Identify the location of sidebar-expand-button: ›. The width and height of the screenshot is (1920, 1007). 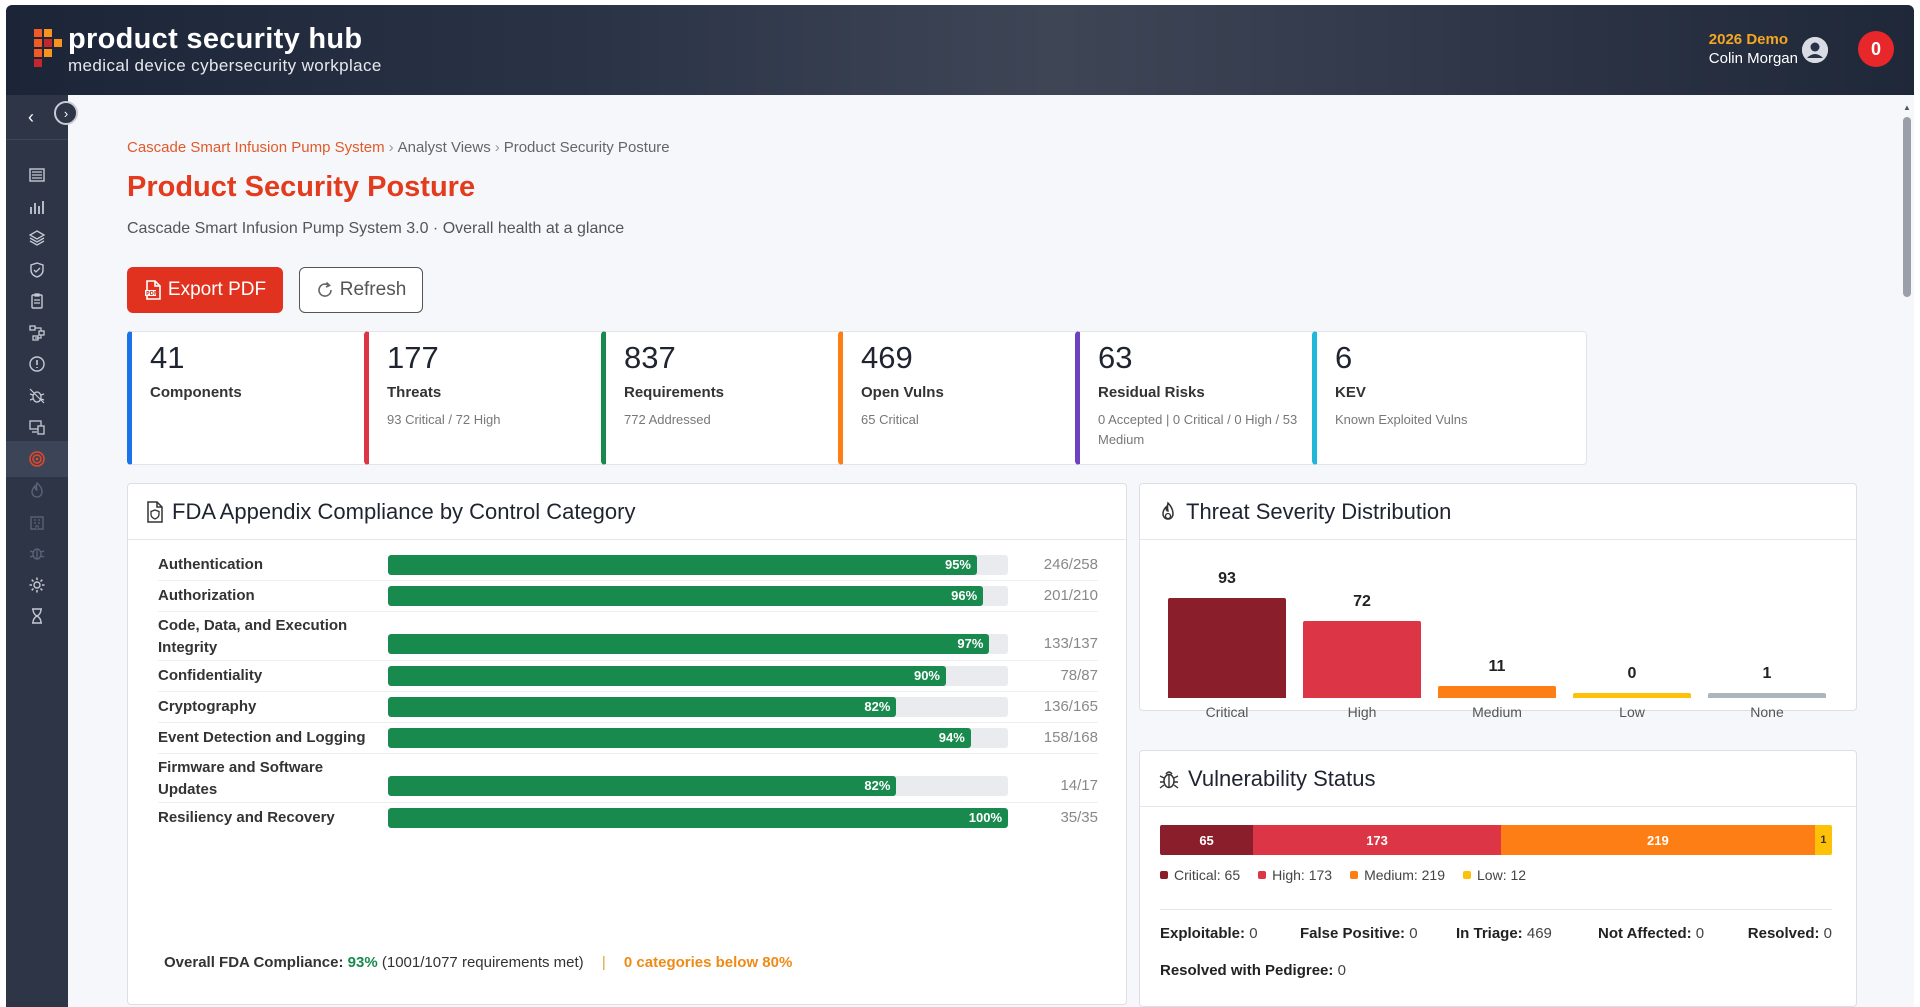
(66, 113).